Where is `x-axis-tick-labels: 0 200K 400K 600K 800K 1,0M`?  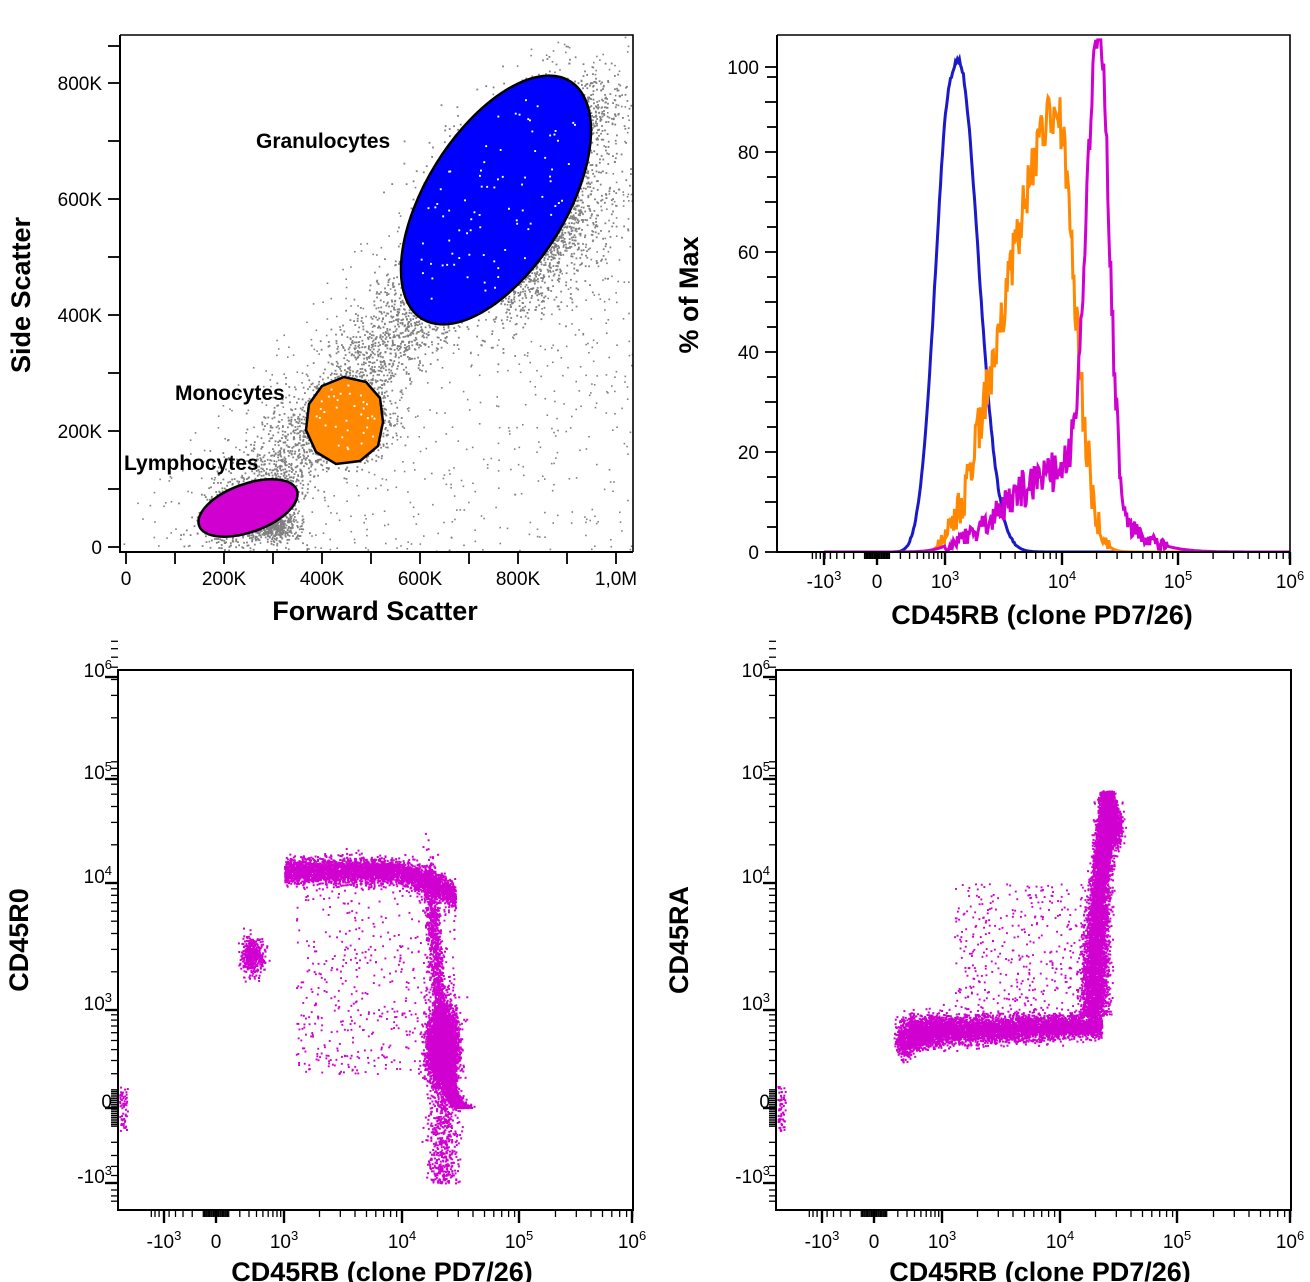
x-axis-tick-labels: 0 200K 400K 600K 800K 1,0M is located at coordinates (379, 579).